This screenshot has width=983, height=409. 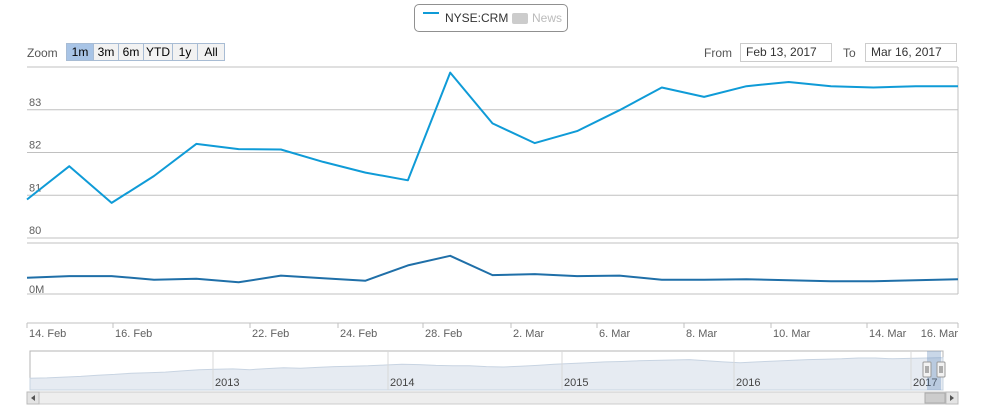 What do you see at coordinates (42, 53) in the screenshot?
I see `zoom-label: Zoom` at bounding box center [42, 53].